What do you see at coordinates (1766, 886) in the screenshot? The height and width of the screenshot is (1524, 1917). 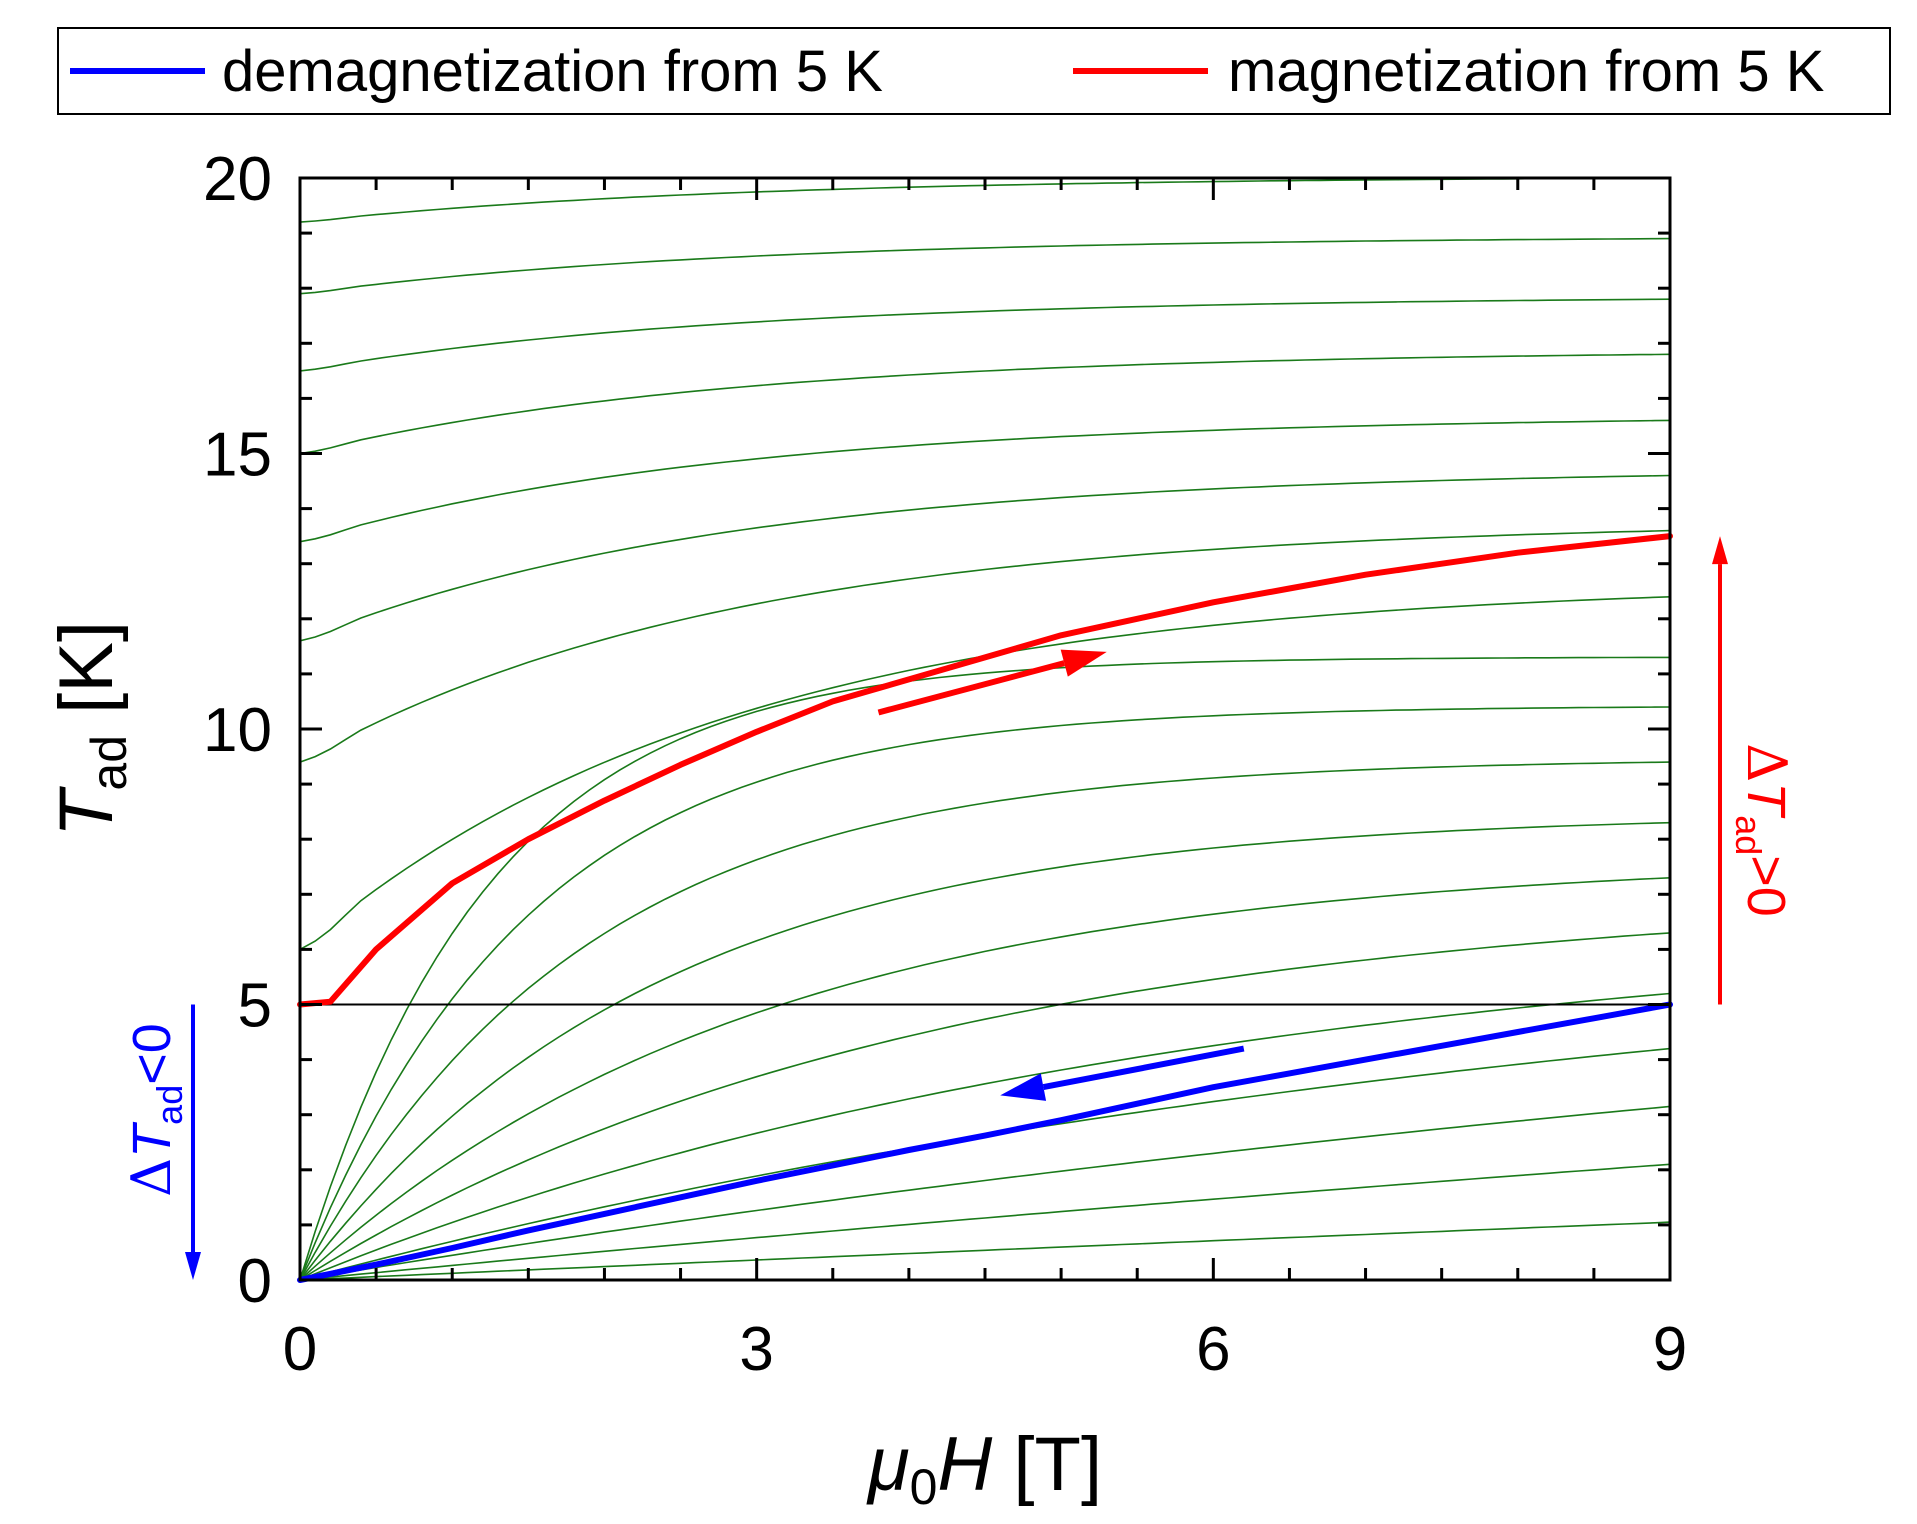 I see `delta-t-positive-relation: >0` at bounding box center [1766, 886].